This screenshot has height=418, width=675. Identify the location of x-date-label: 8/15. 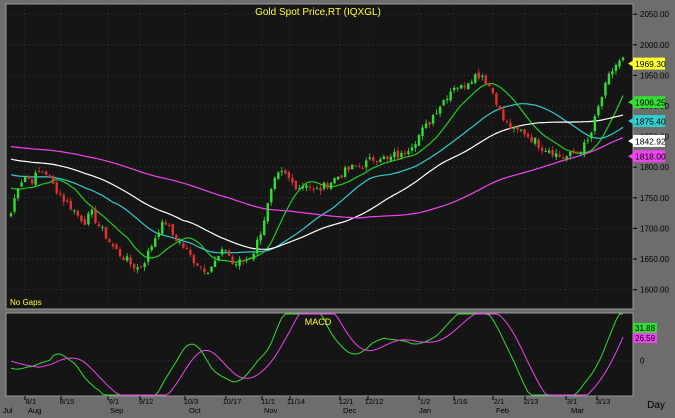
(67, 401).